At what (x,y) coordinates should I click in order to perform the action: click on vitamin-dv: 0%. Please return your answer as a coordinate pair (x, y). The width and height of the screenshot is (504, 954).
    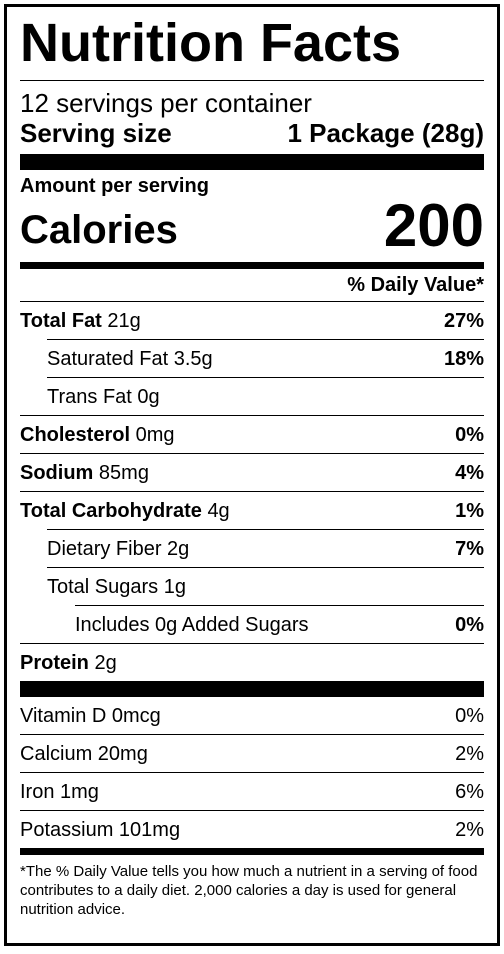
    Looking at the image, I should click on (469, 715).